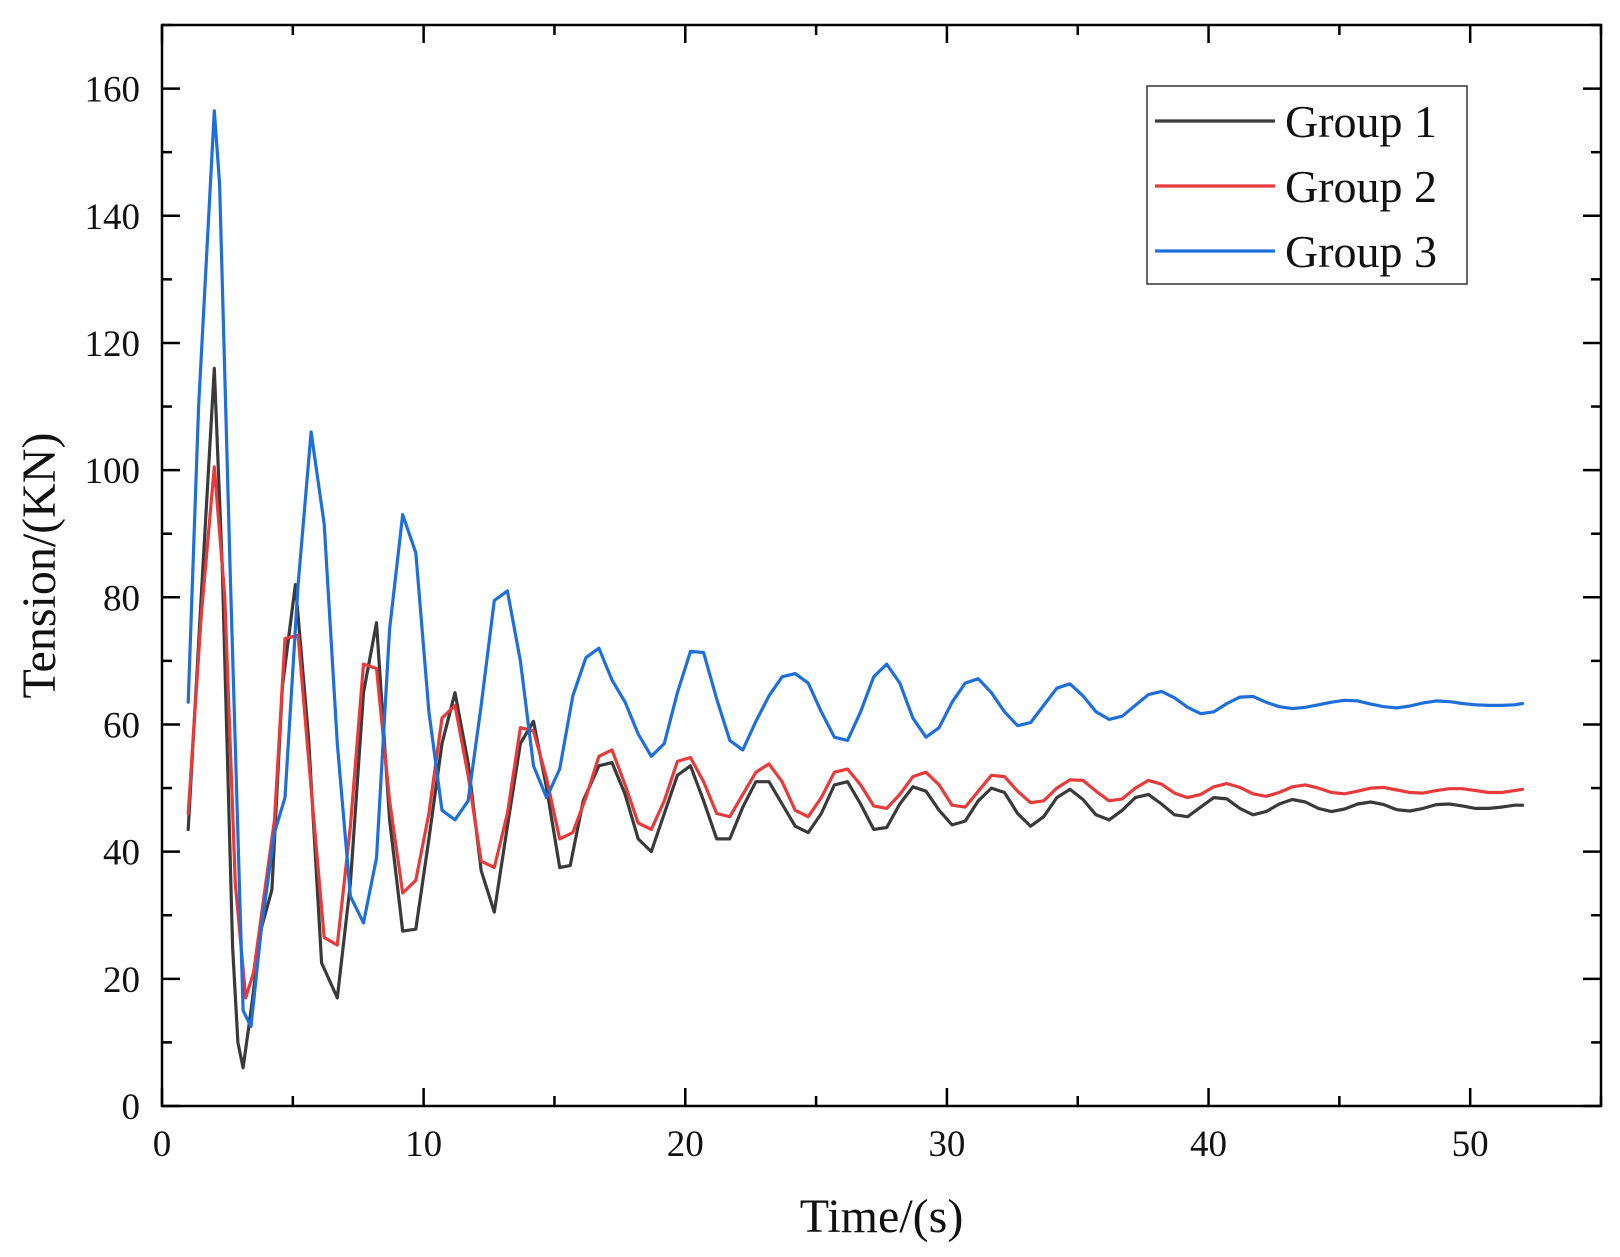 The width and height of the screenshot is (1620, 1257). Describe the element at coordinates (113, 217) in the screenshot. I see `y-tick-label: 140` at that location.